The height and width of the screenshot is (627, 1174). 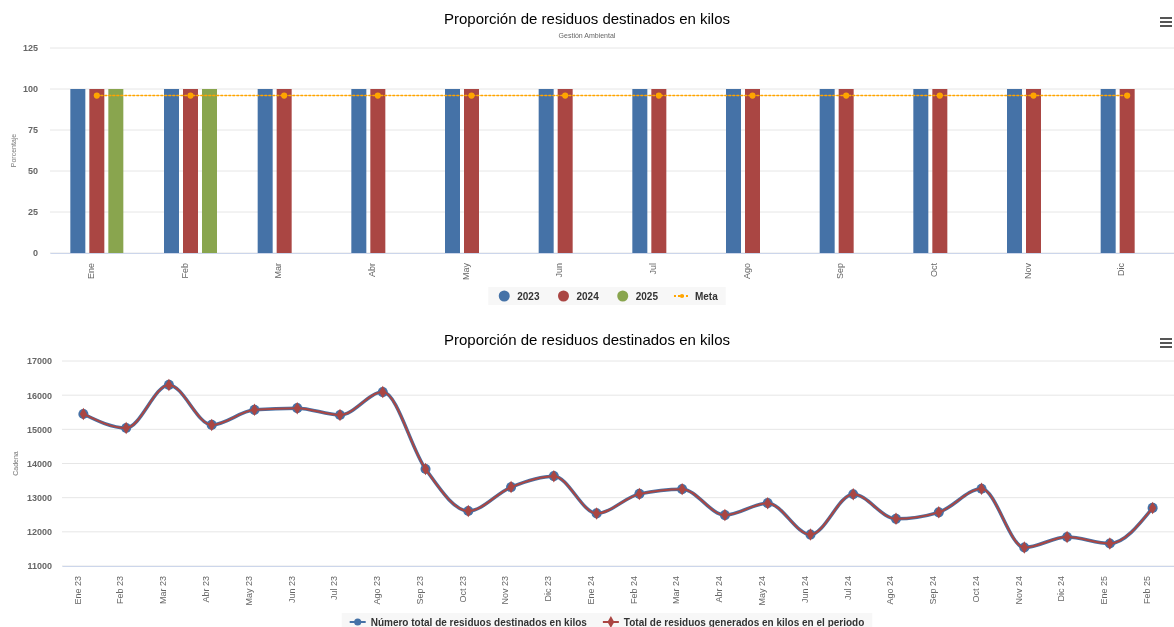 I want to click on y-tick-label: 50, so click(x=32, y=171).